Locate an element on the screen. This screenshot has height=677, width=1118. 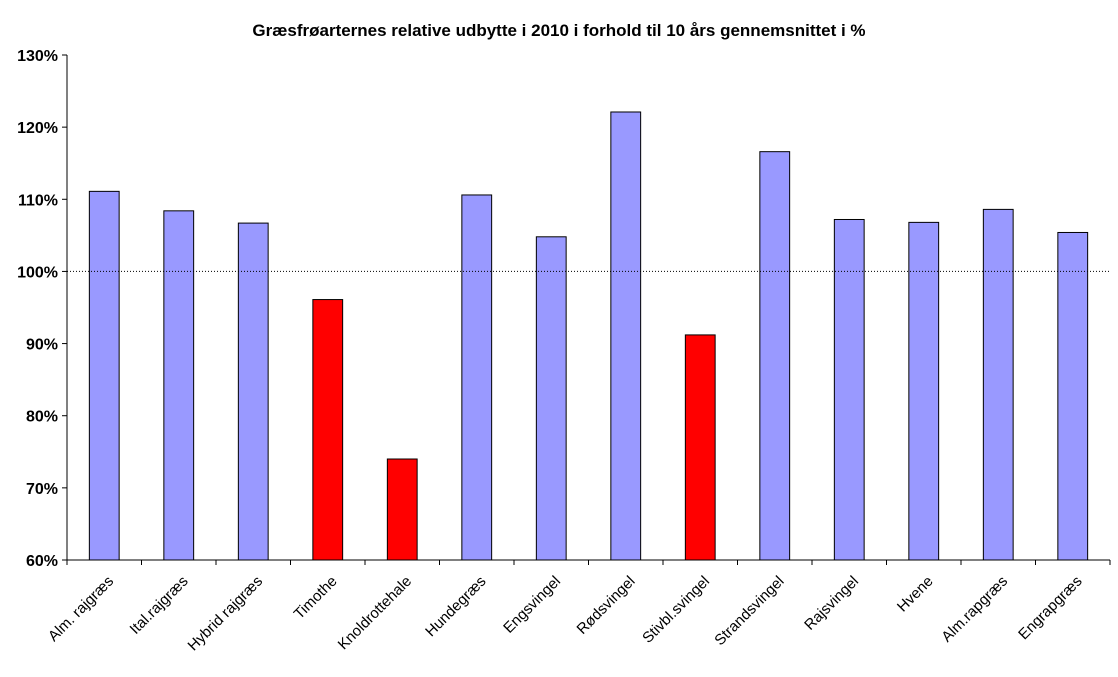
x-tick-label: Strandsvingel is located at coordinates (749, 611).